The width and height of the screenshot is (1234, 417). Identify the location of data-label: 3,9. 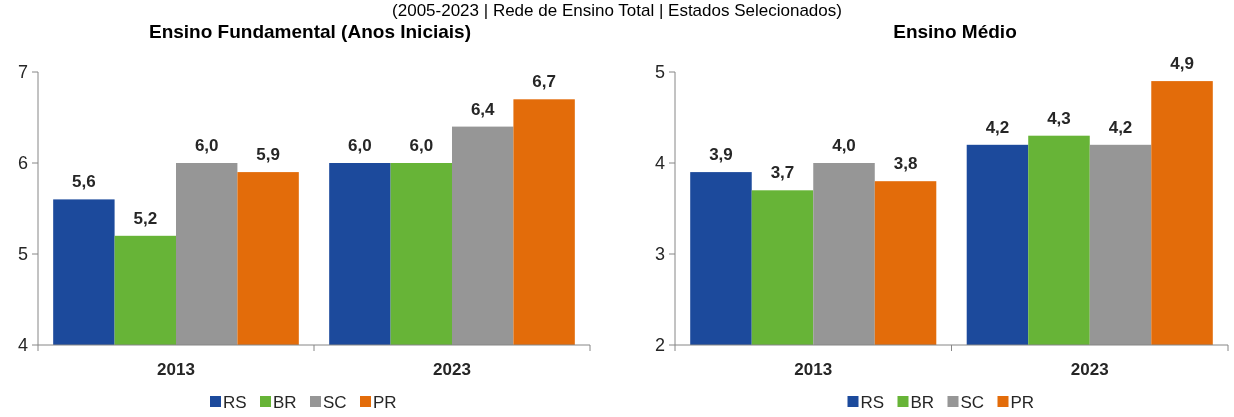
(721, 155).